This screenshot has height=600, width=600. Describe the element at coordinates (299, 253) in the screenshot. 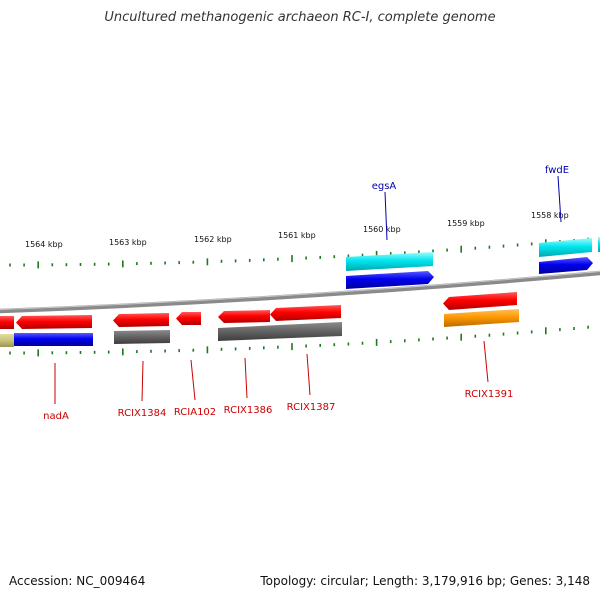

I see `upper-tick-marks` at that location.